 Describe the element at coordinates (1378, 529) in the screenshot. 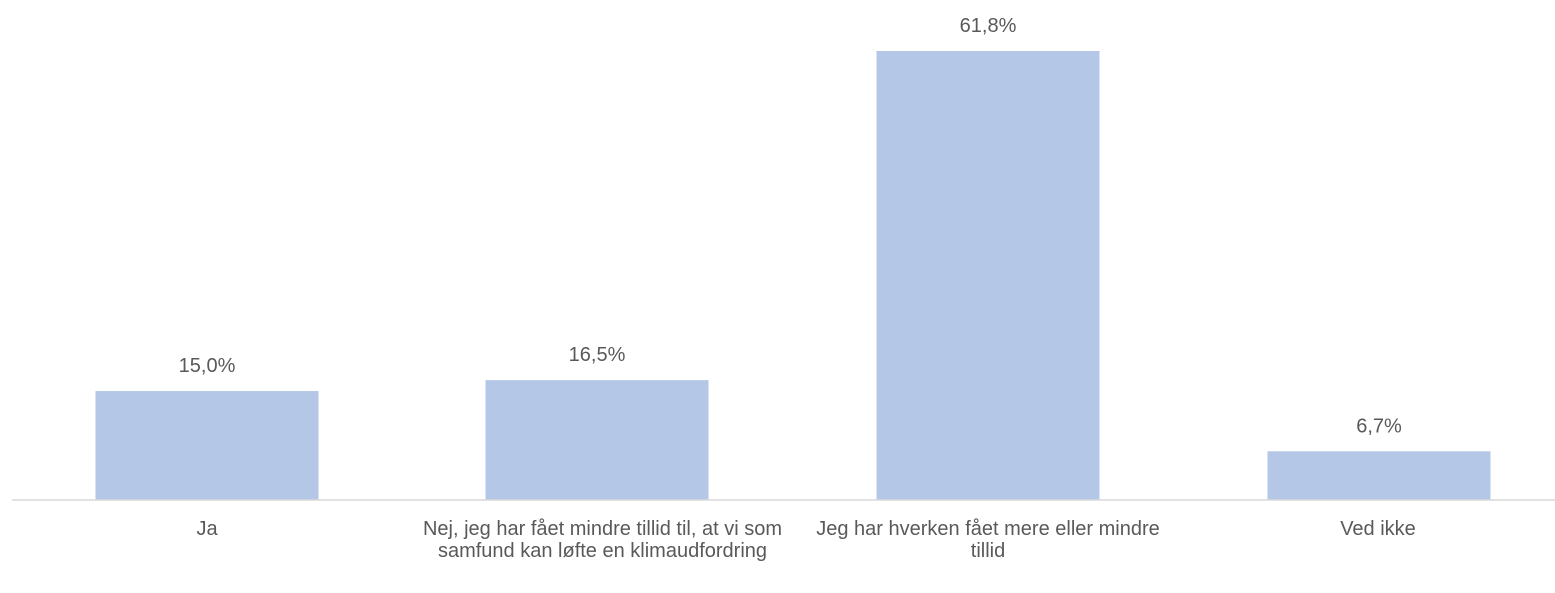

I see `category-label-ved-ikke: Ved ikke` at that location.